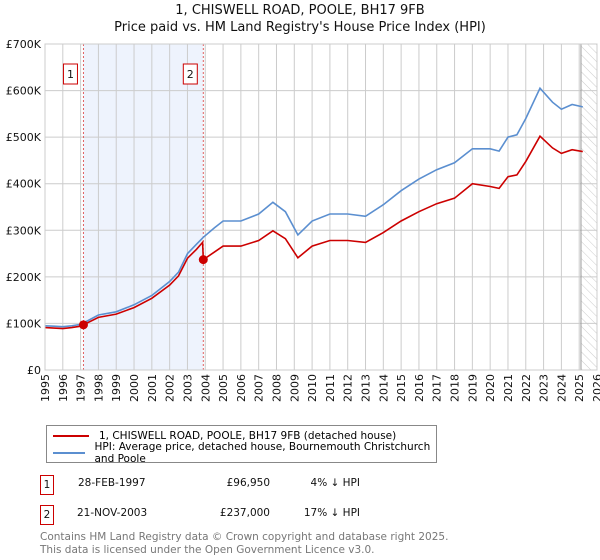 The height and width of the screenshot is (560, 600). I want to click on x-tick-label: 2000, so click(134, 388).